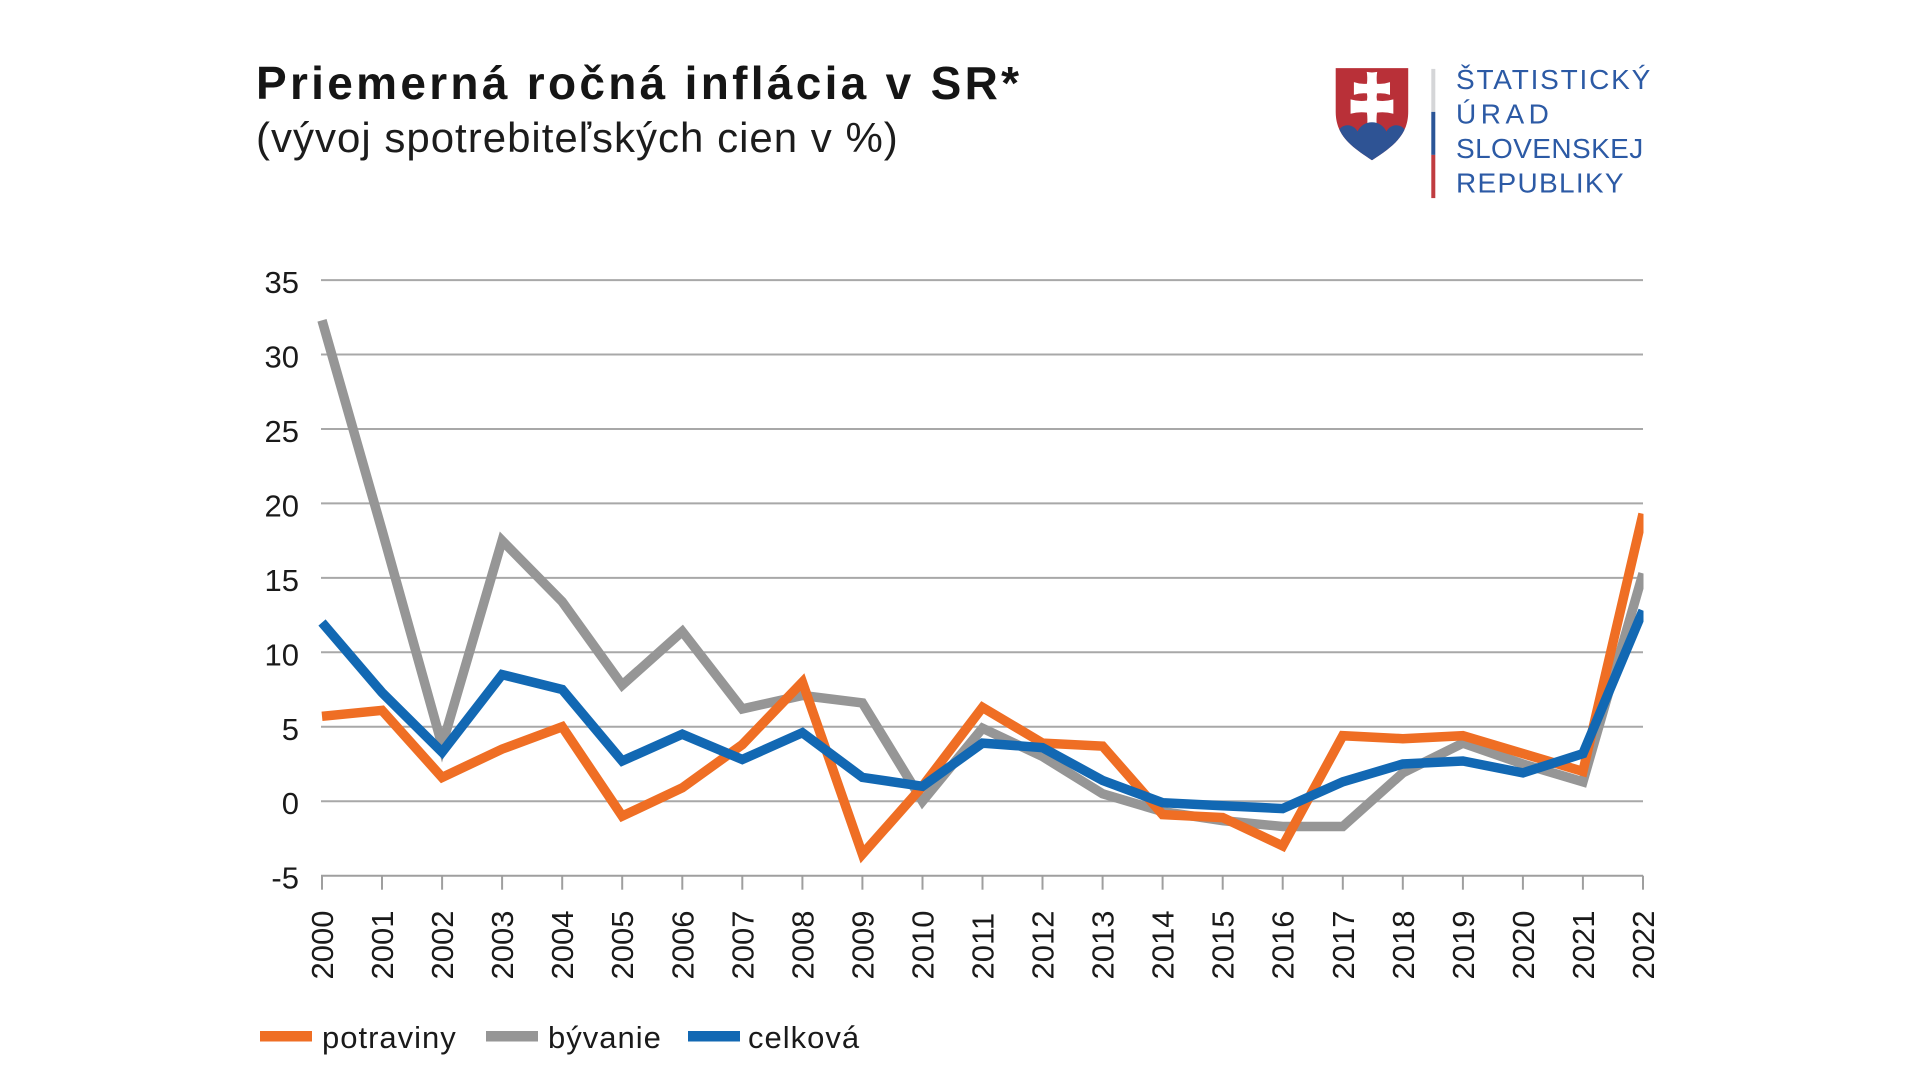 The image size is (1920, 1080). Describe the element at coordinates (1043, 945) in the screenshot. I see `svg-text: 2012` at that location.